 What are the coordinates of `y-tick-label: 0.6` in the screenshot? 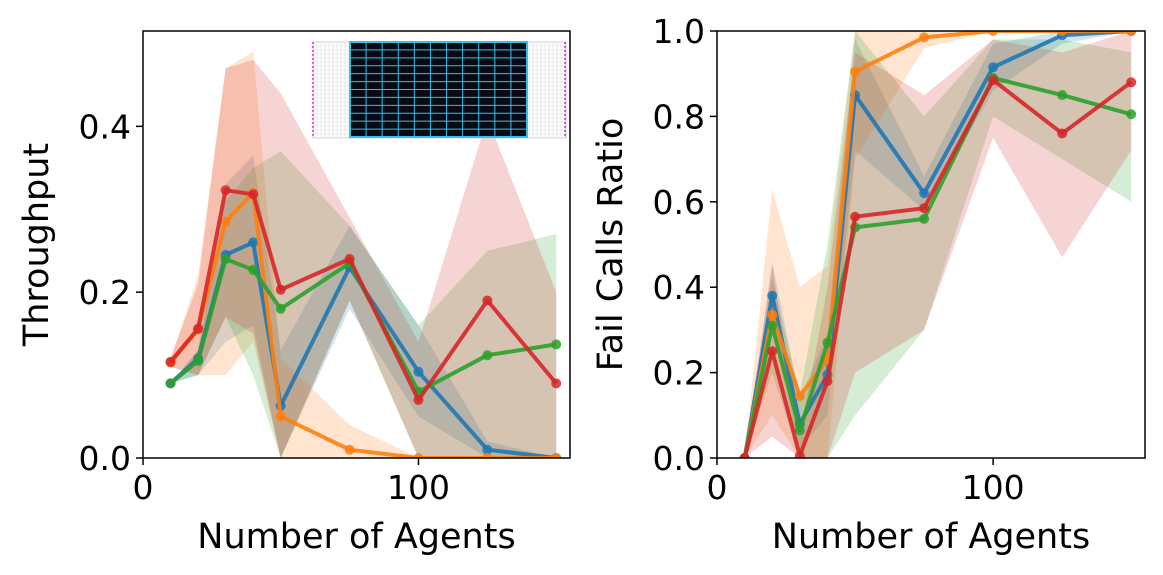 It's located at (679, 202).